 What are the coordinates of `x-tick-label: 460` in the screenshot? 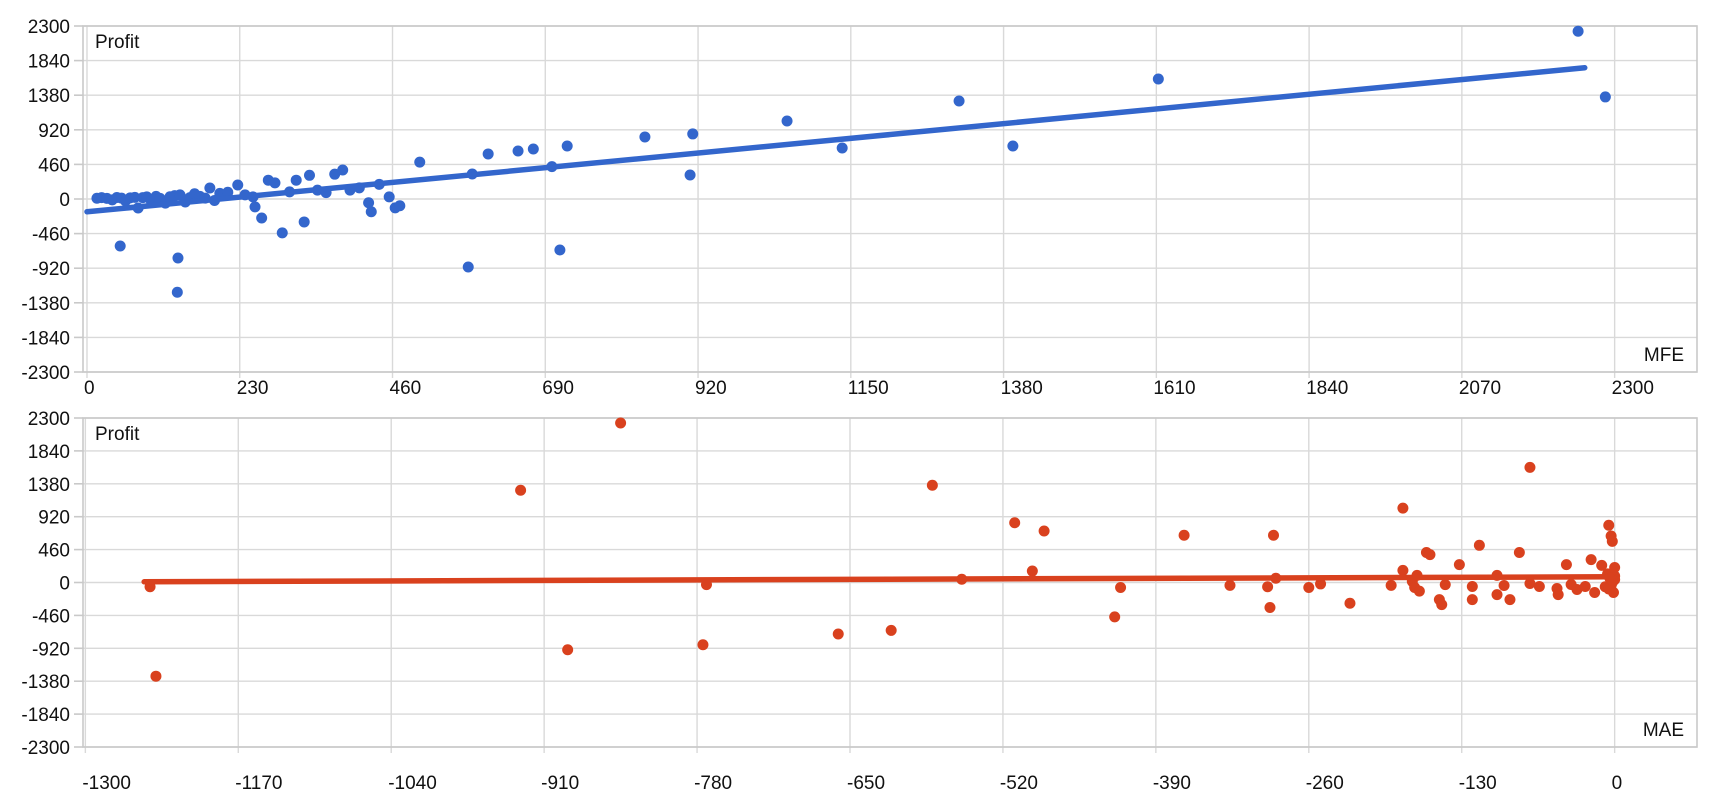 It's located at (406, 388).